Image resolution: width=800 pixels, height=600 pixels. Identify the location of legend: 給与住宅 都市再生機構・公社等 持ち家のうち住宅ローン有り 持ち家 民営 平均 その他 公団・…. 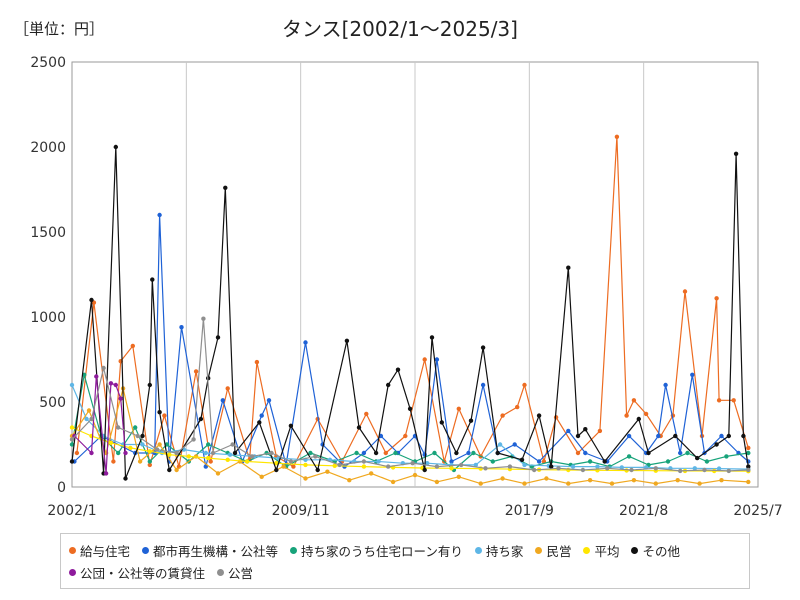
(405, 561).